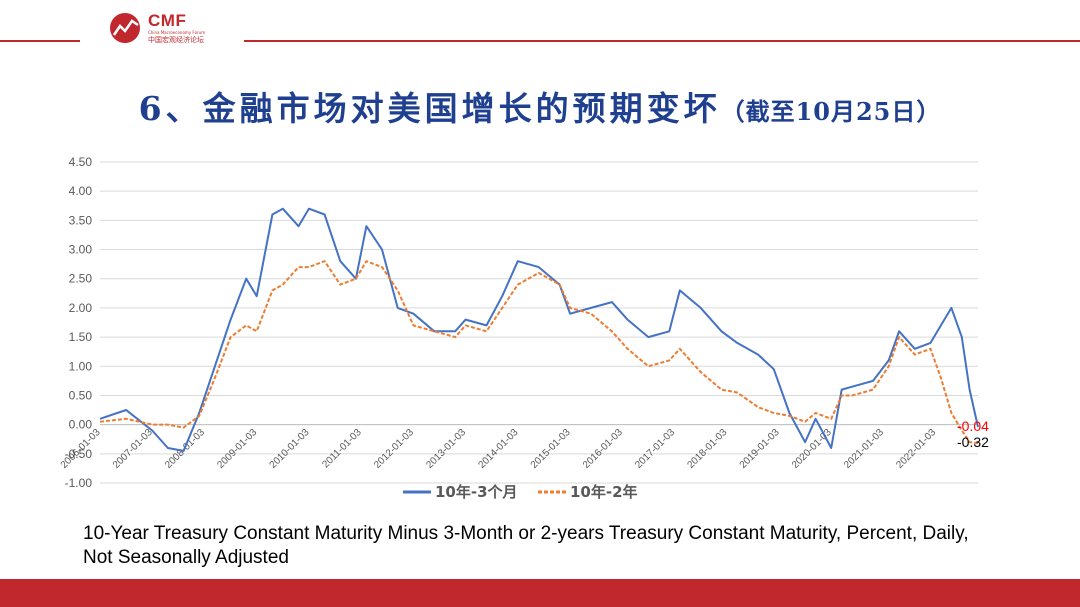  Describe the element at coordinates (81, 395) in the screenshot. I see `y-tick-label: 0.50` at that location.